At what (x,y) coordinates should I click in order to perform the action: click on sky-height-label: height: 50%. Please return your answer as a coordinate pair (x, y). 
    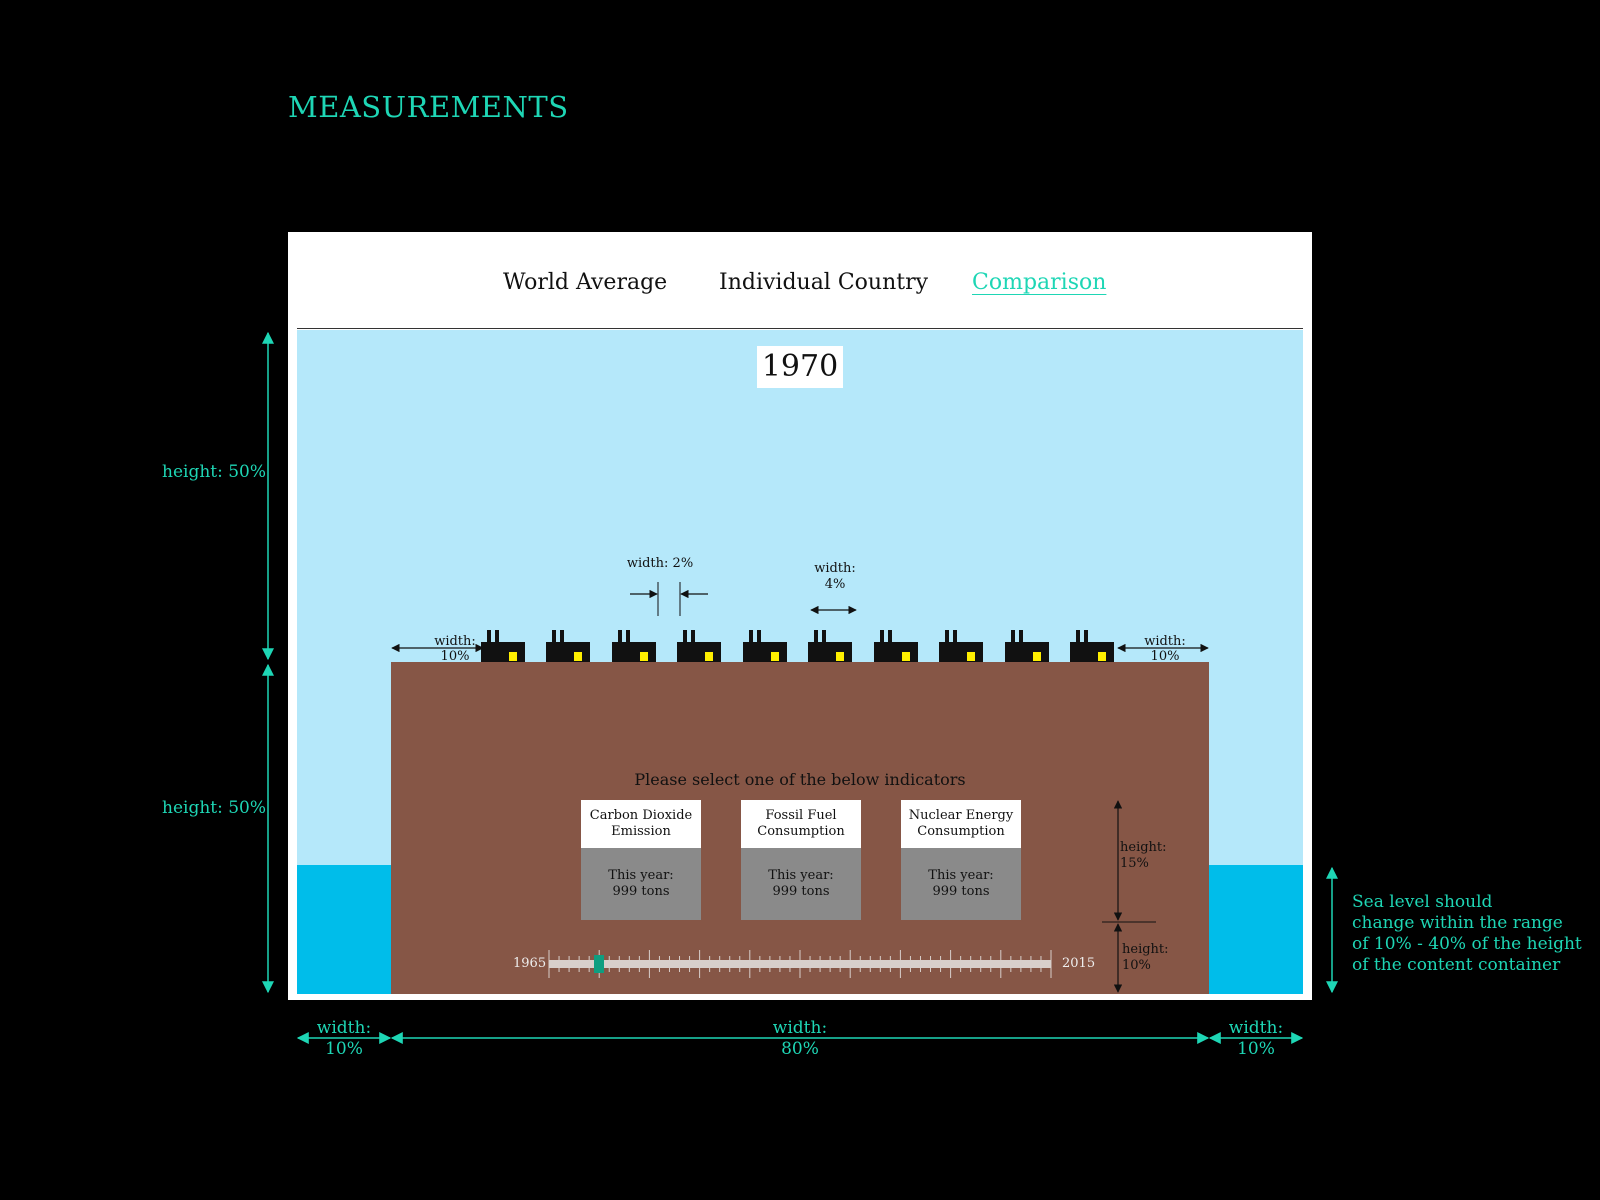
    Looking at the image, I should click on (214, 472).